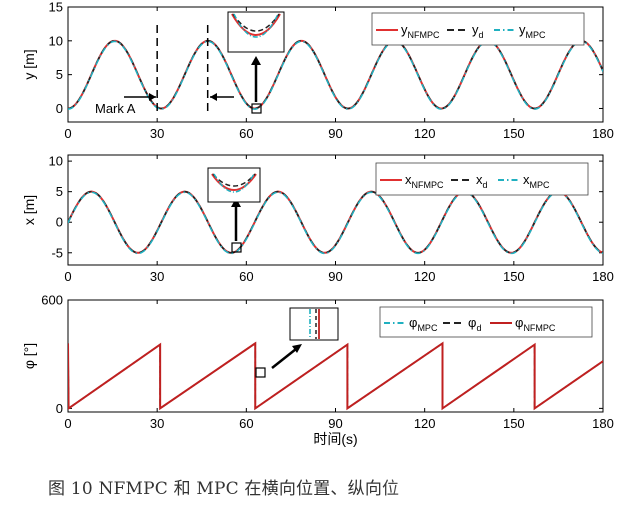 This screenshot has width=640, height=507. Describe the element at coordinates (57, 252) in the screenshot. I see `y-tick-label: -5` at that location.